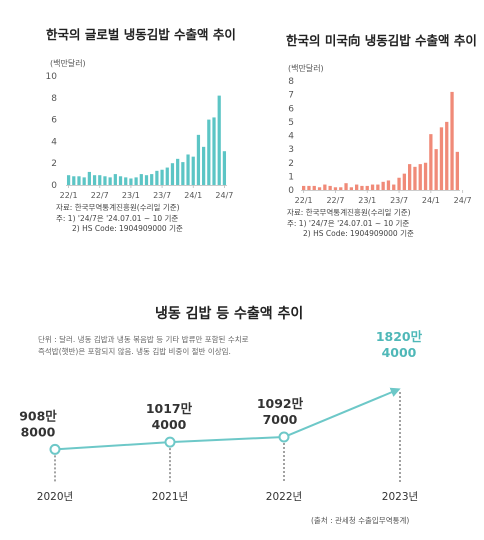 The image size is (484, 540). What do you see at coordinates (291, 191) in the screenshot?
I see `chart2-ytick-label: 0` at bounding box center [291, 191].